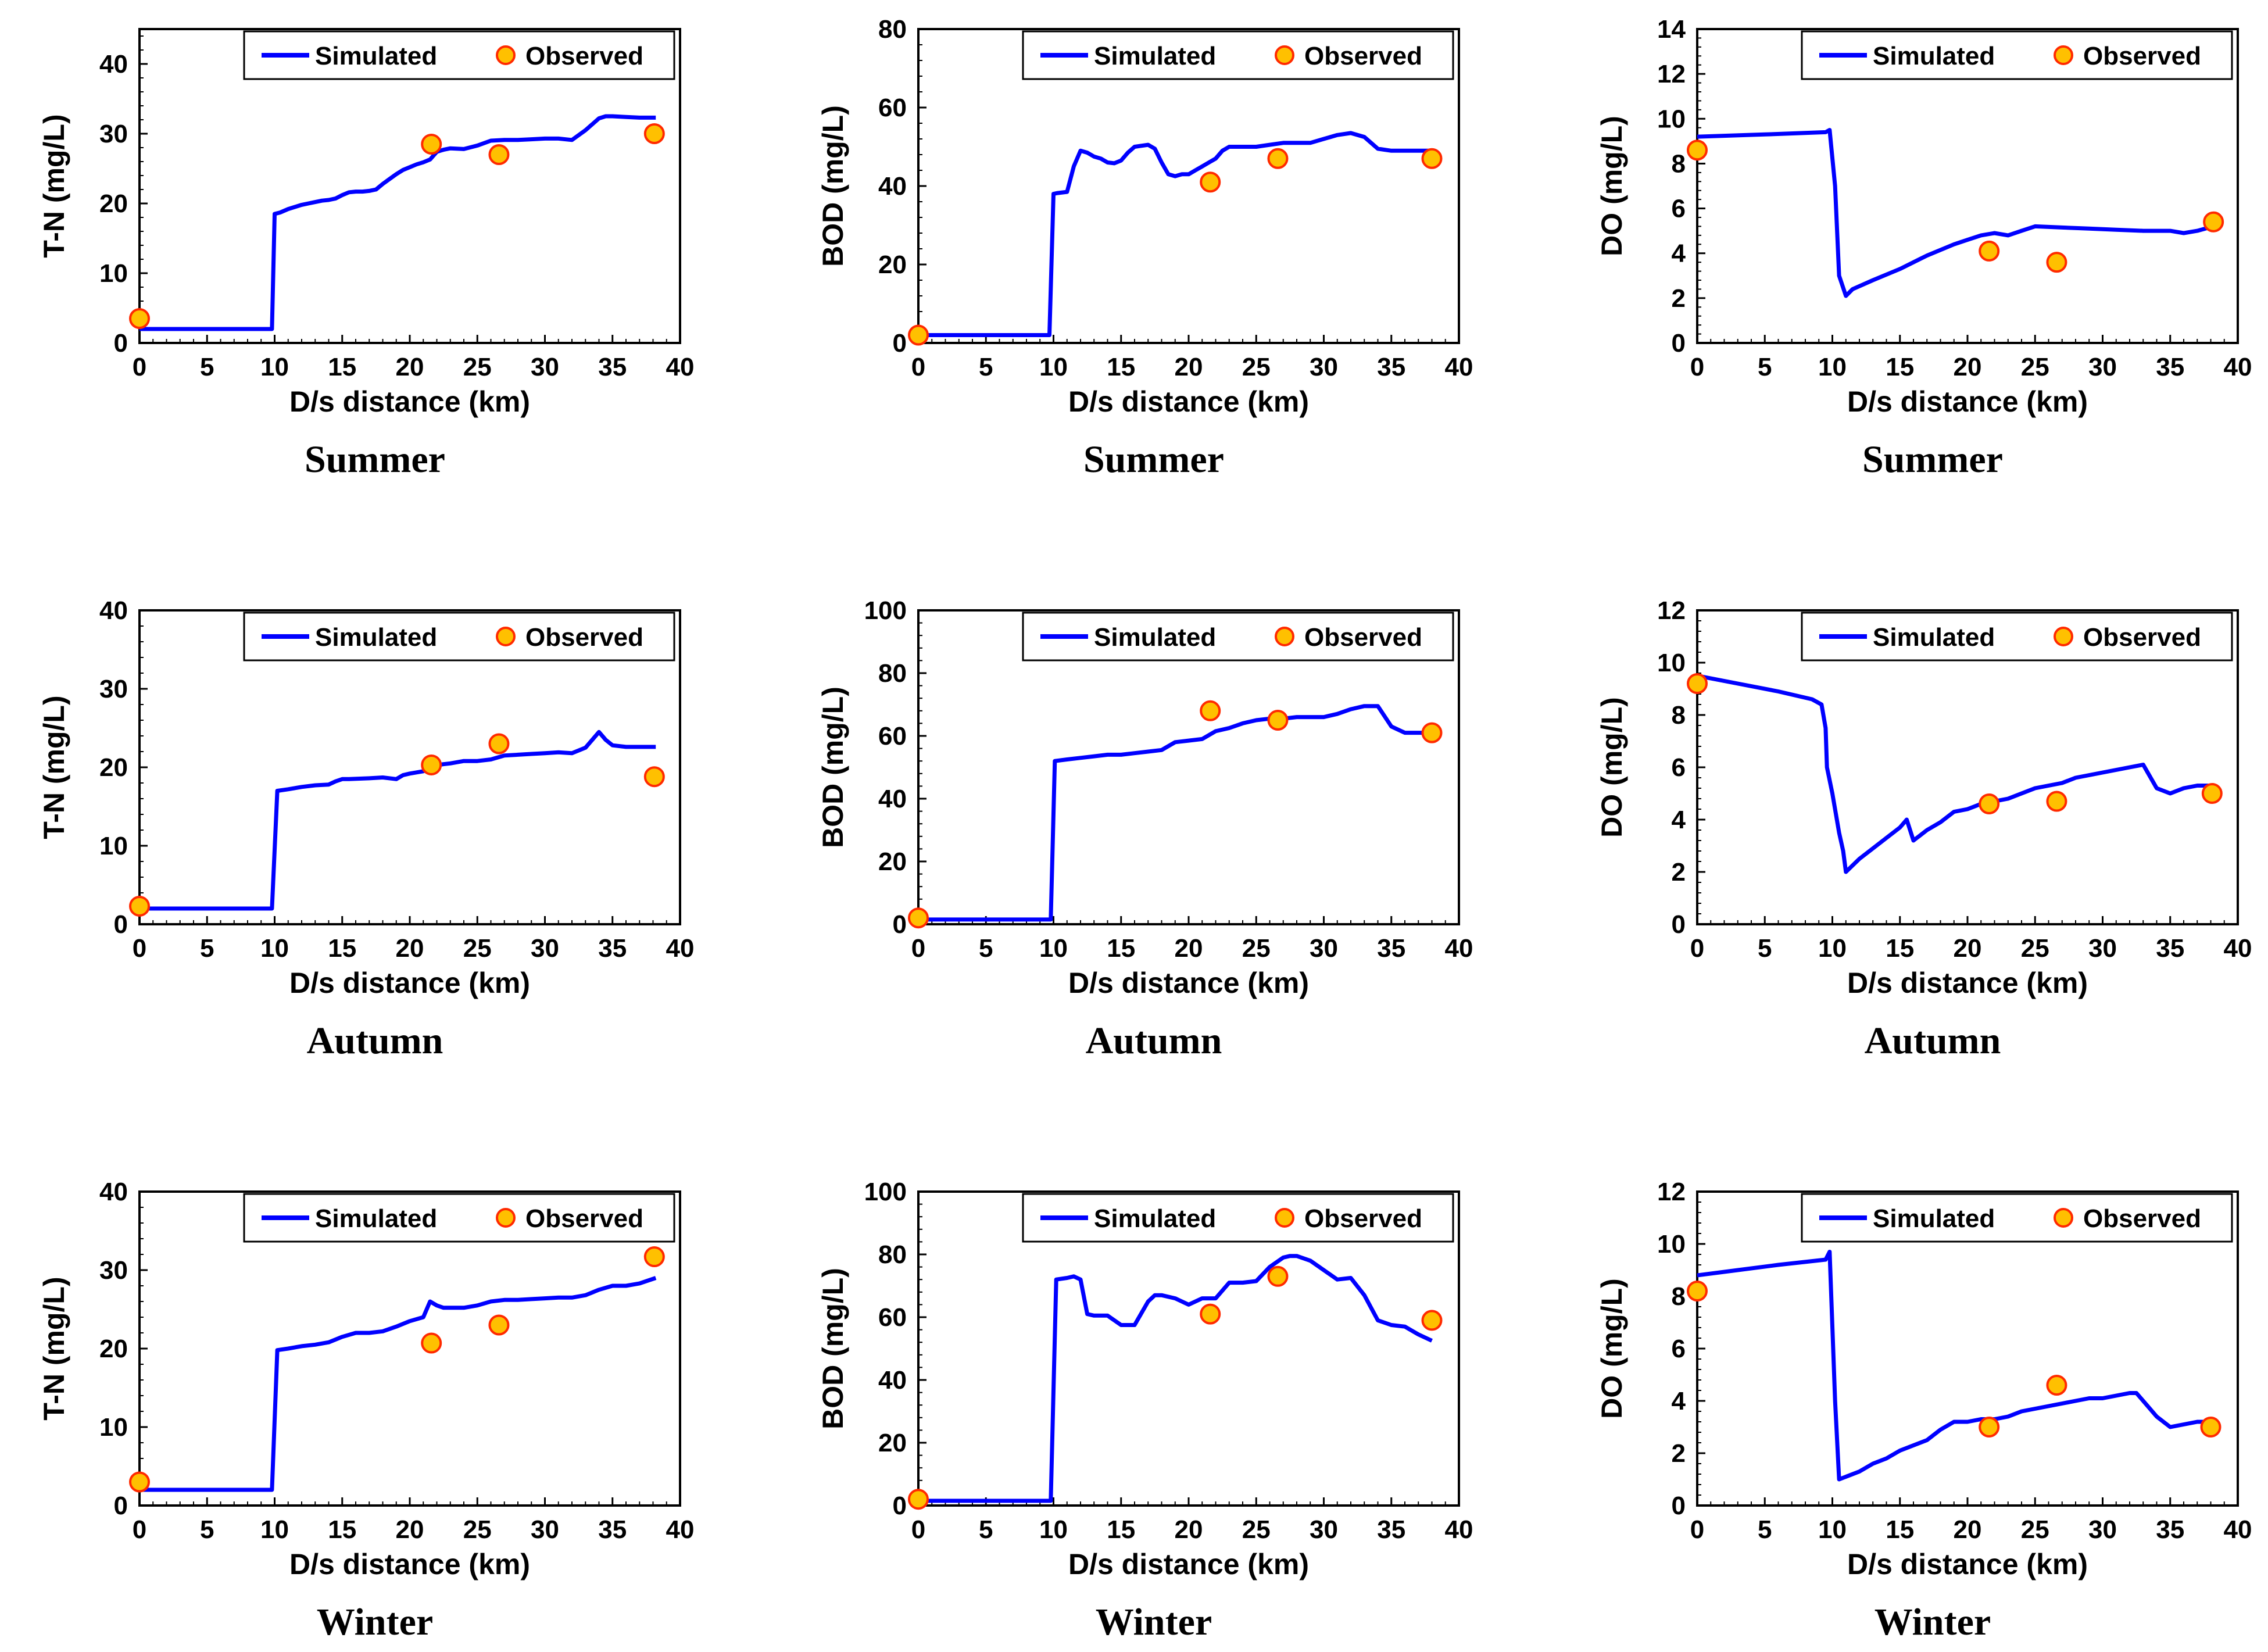 The image size is (2268, 1652). I want to click on y-tick-label: 2, so click(1679, 872).